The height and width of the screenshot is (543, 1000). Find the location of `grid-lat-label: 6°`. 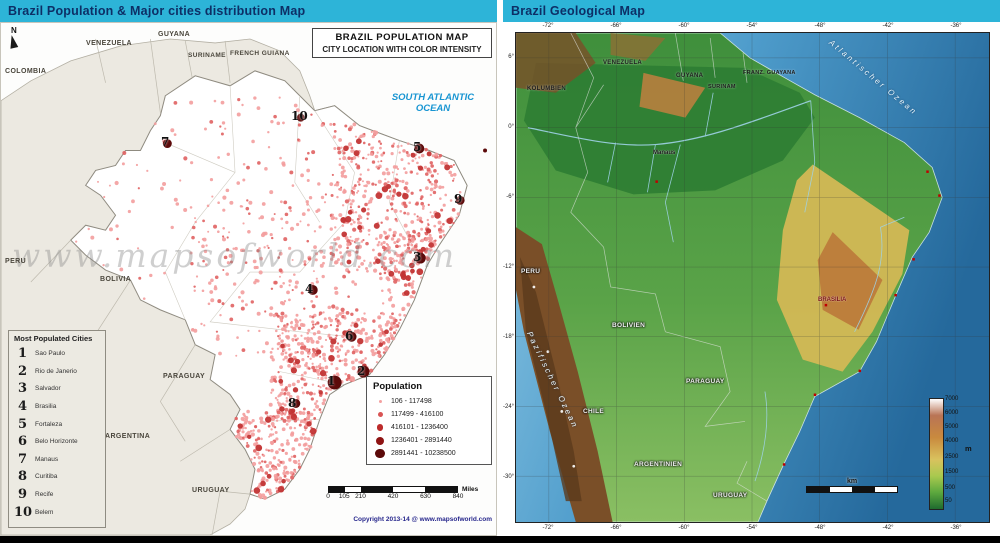

grid-lat-label: 6° is located at coordinates (511, 57).